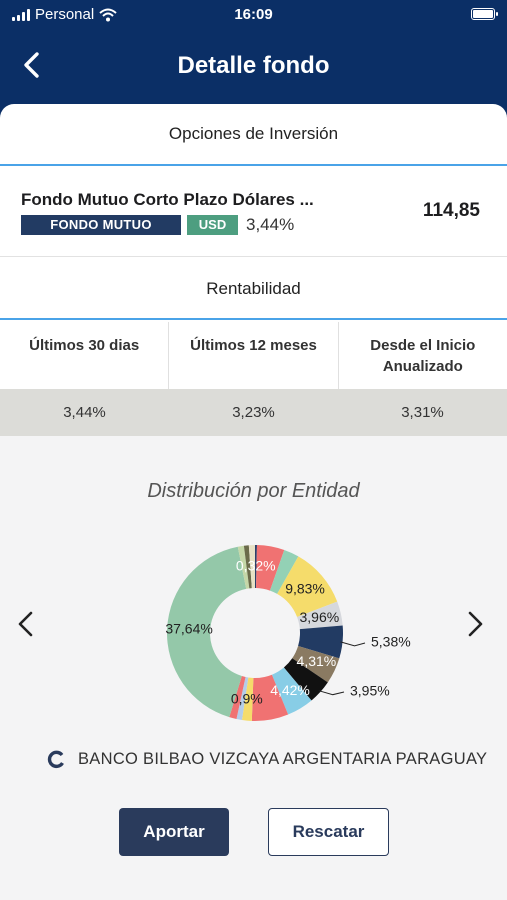  I want to click on table-cell: 3,44%, so click(84, 412).